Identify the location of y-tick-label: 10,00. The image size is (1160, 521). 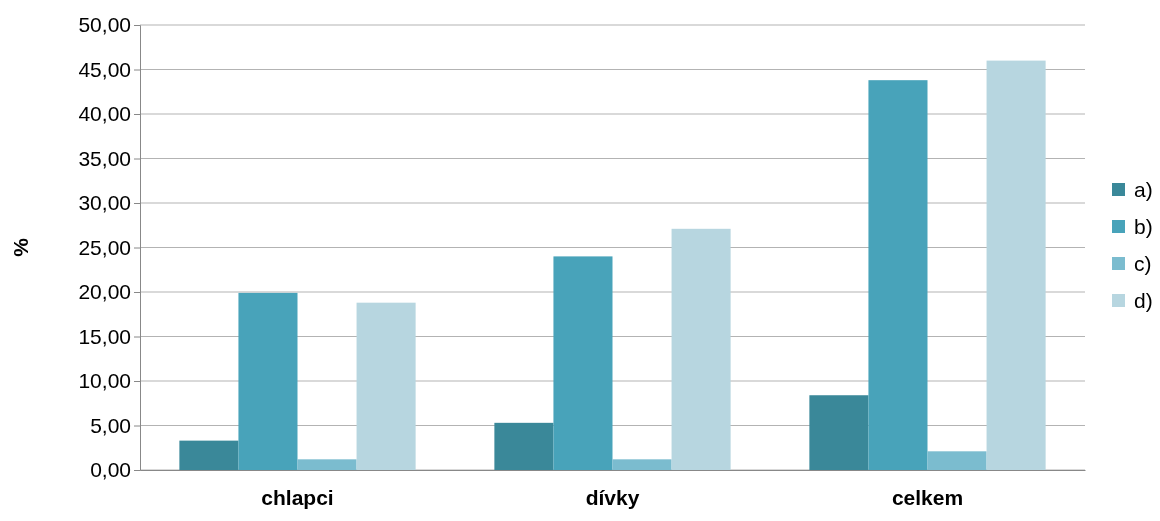
(104, 381).